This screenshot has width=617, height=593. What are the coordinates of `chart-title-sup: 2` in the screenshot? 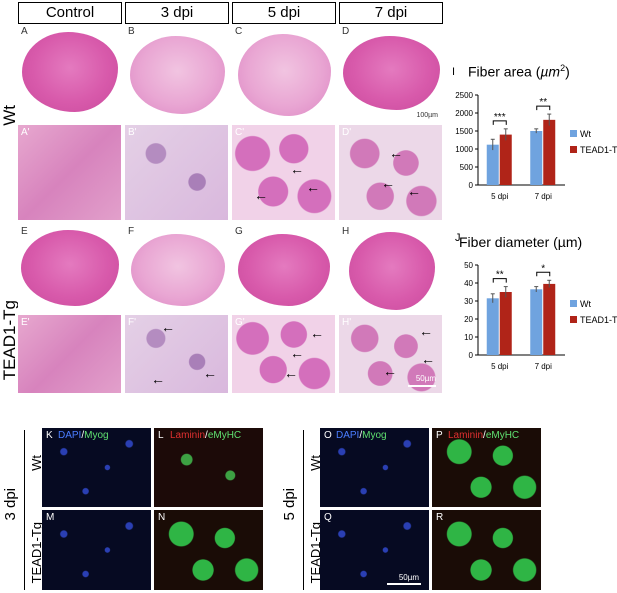 It's located at (563, 68).